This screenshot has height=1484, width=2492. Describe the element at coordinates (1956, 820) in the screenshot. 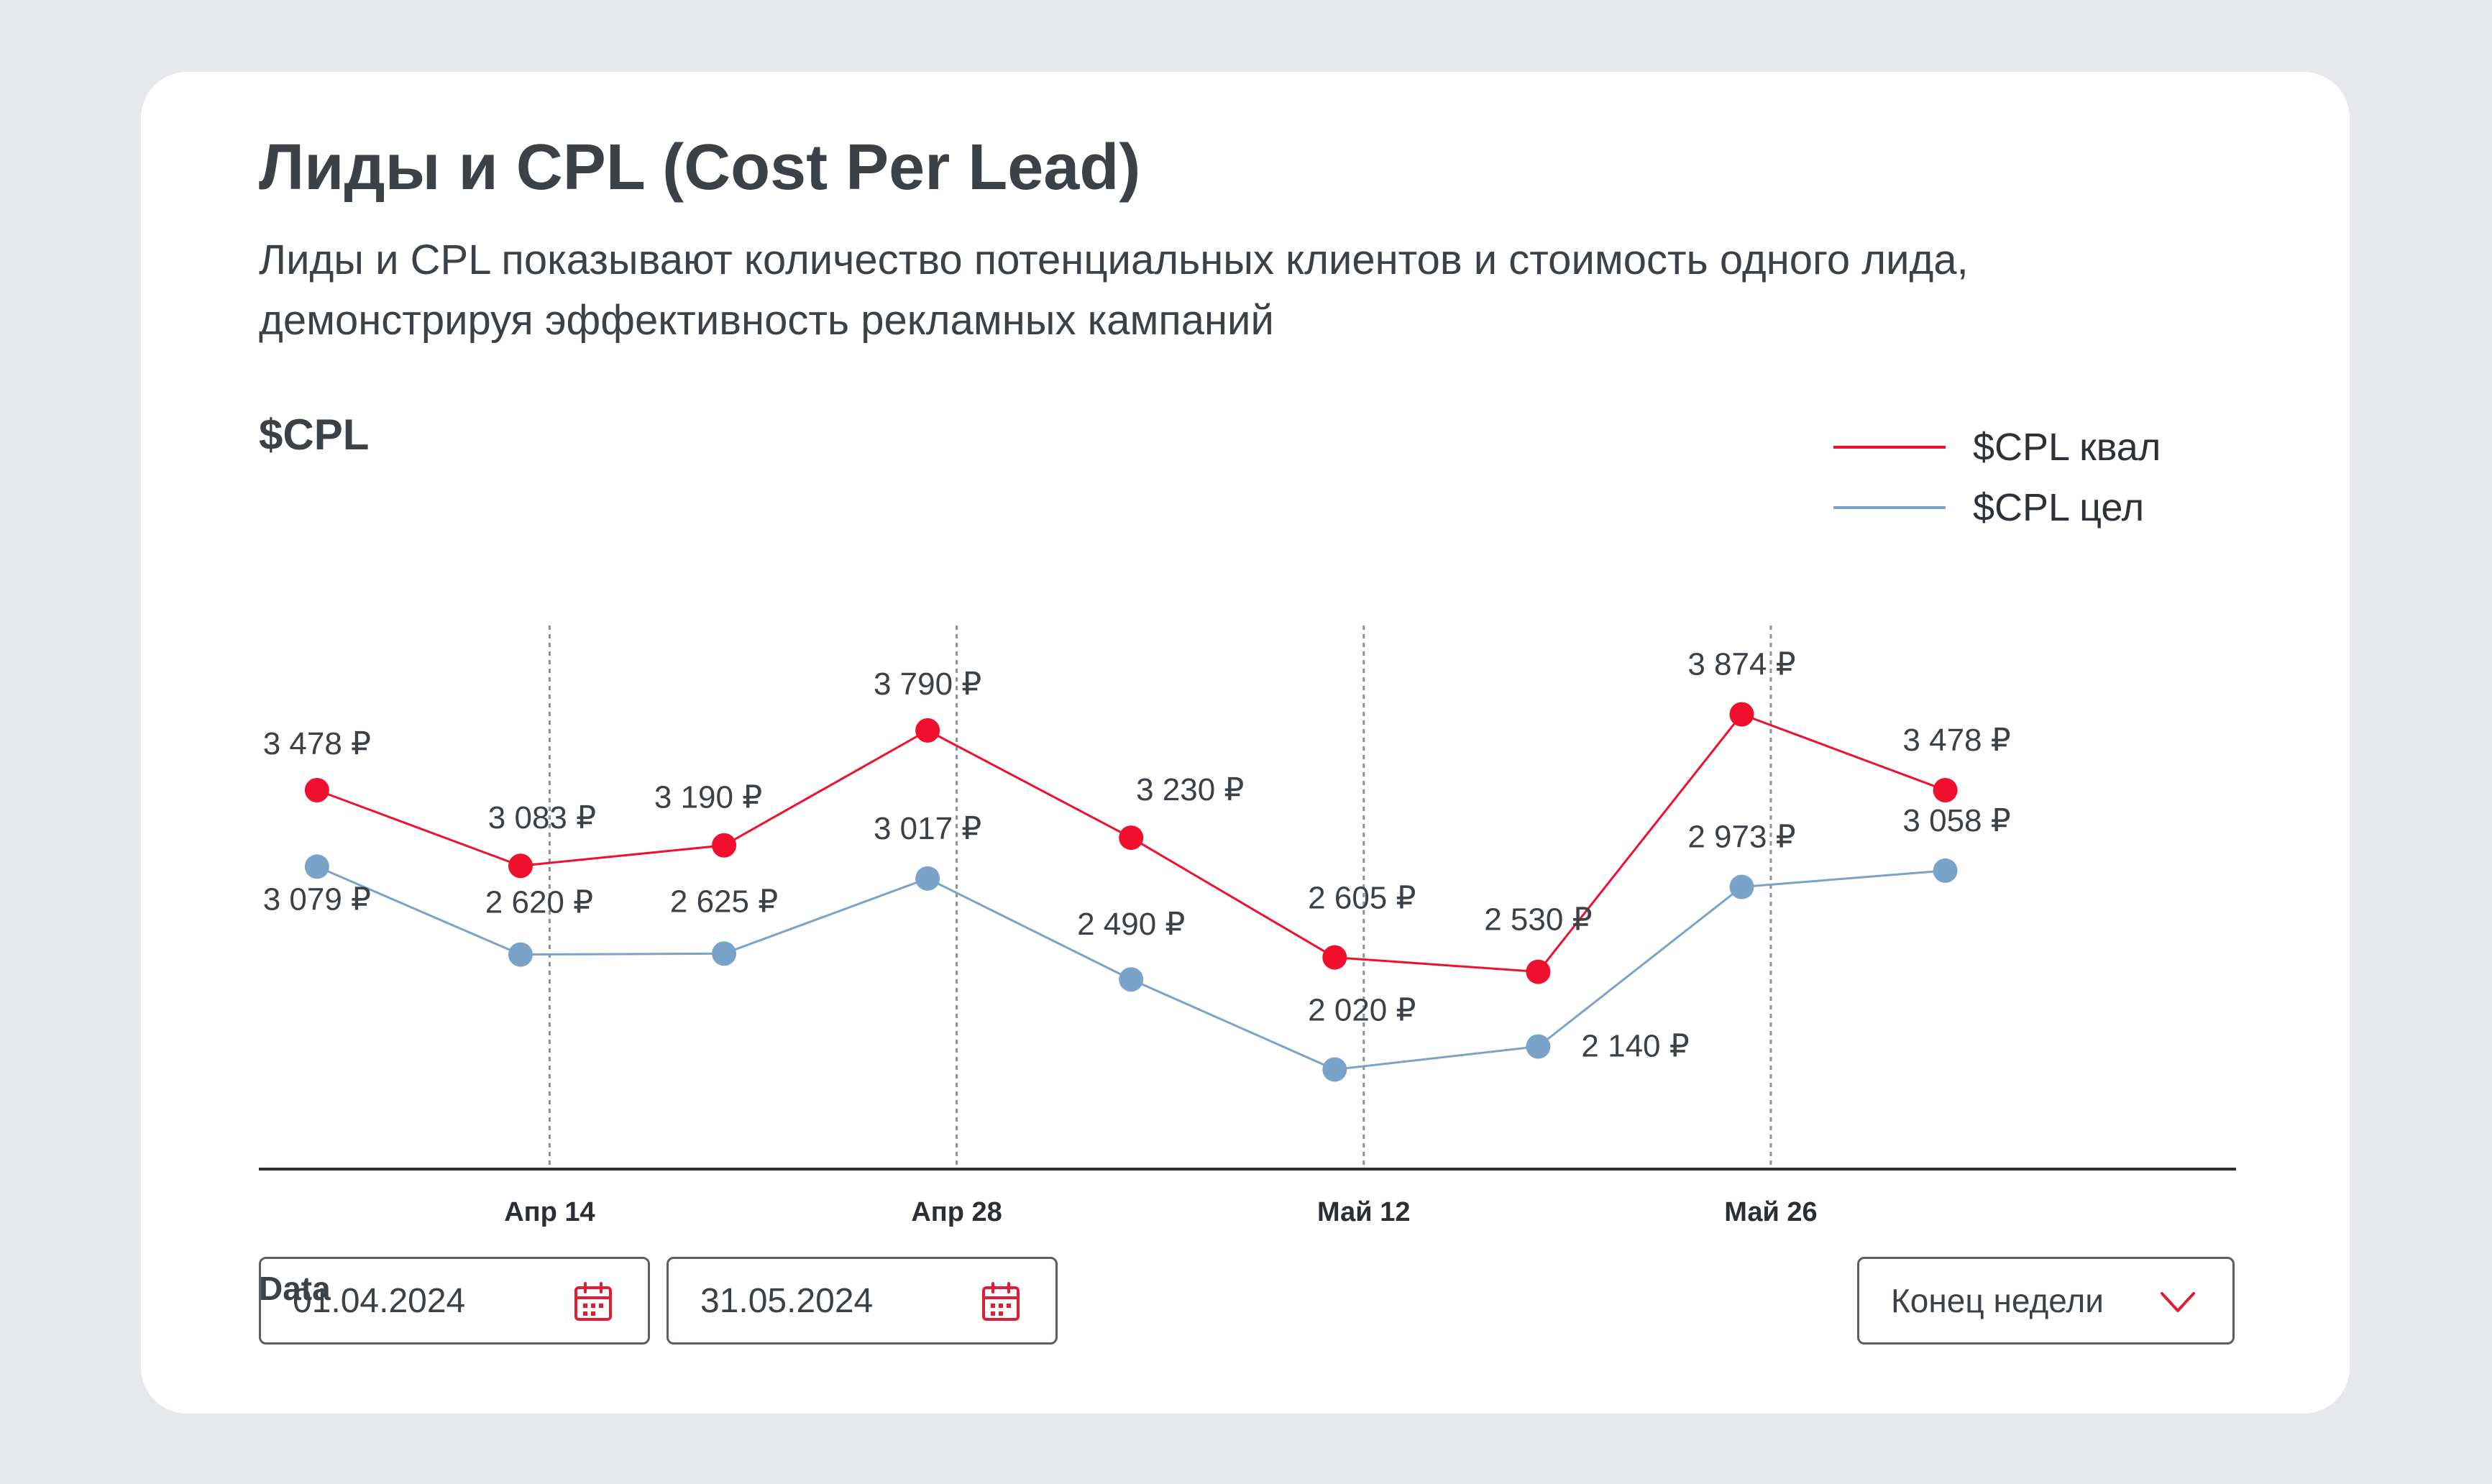

I see `data-label: 3 058 ₽` at that location.